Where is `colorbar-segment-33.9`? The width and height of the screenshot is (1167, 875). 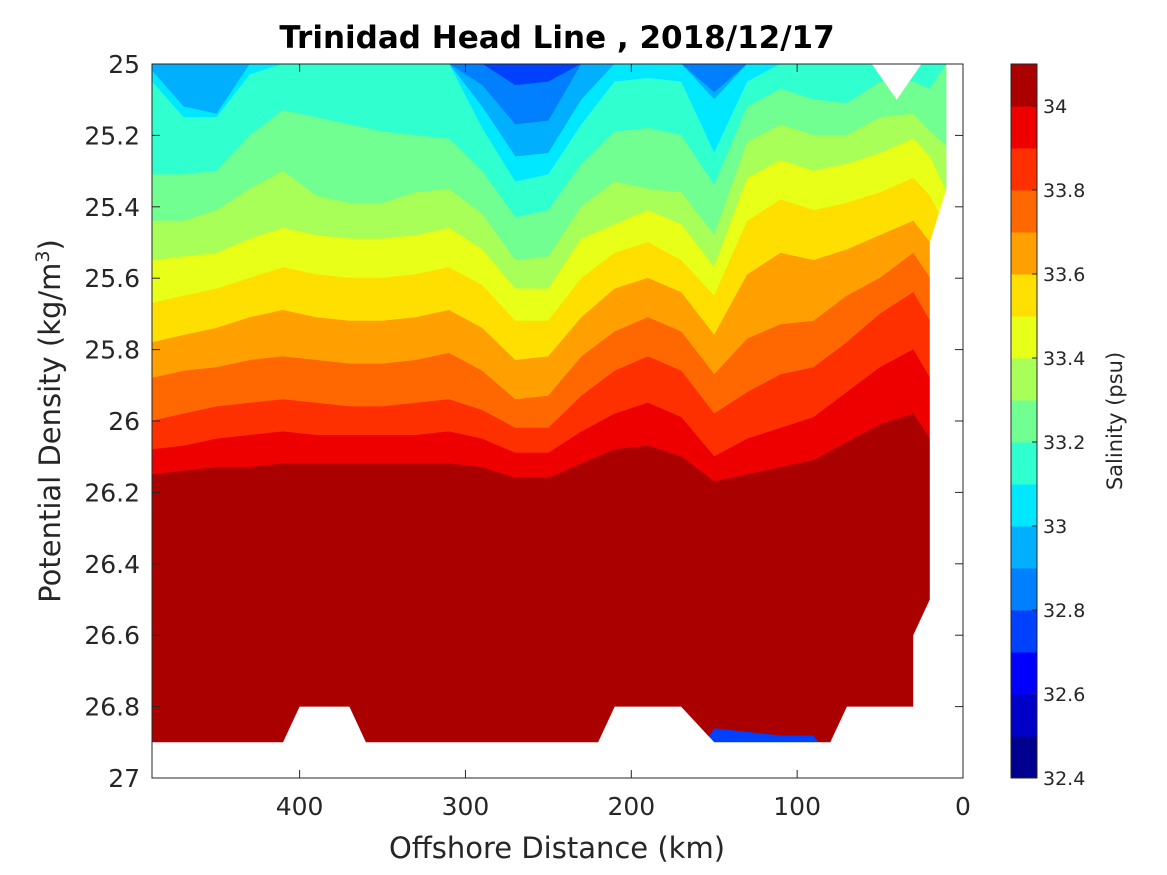
colorbar-segment-33.9 is located at coordinates (1024, 127).